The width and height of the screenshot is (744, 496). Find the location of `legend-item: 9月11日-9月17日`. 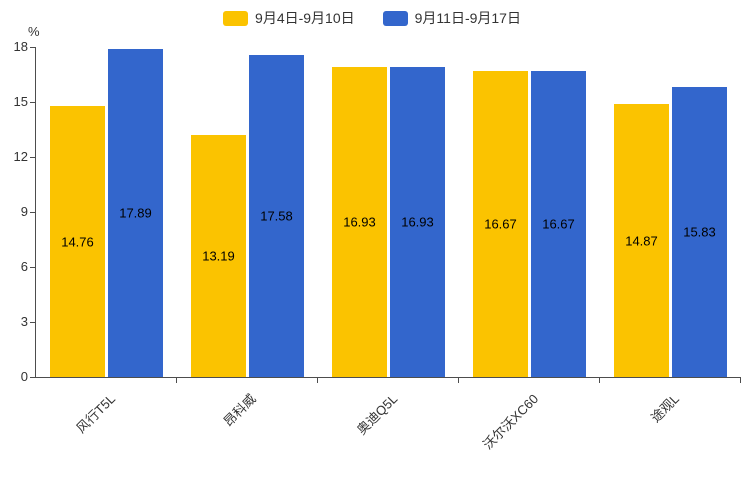

legend-item: 9月11日-9月17日 is located at coordinates (451, 18).